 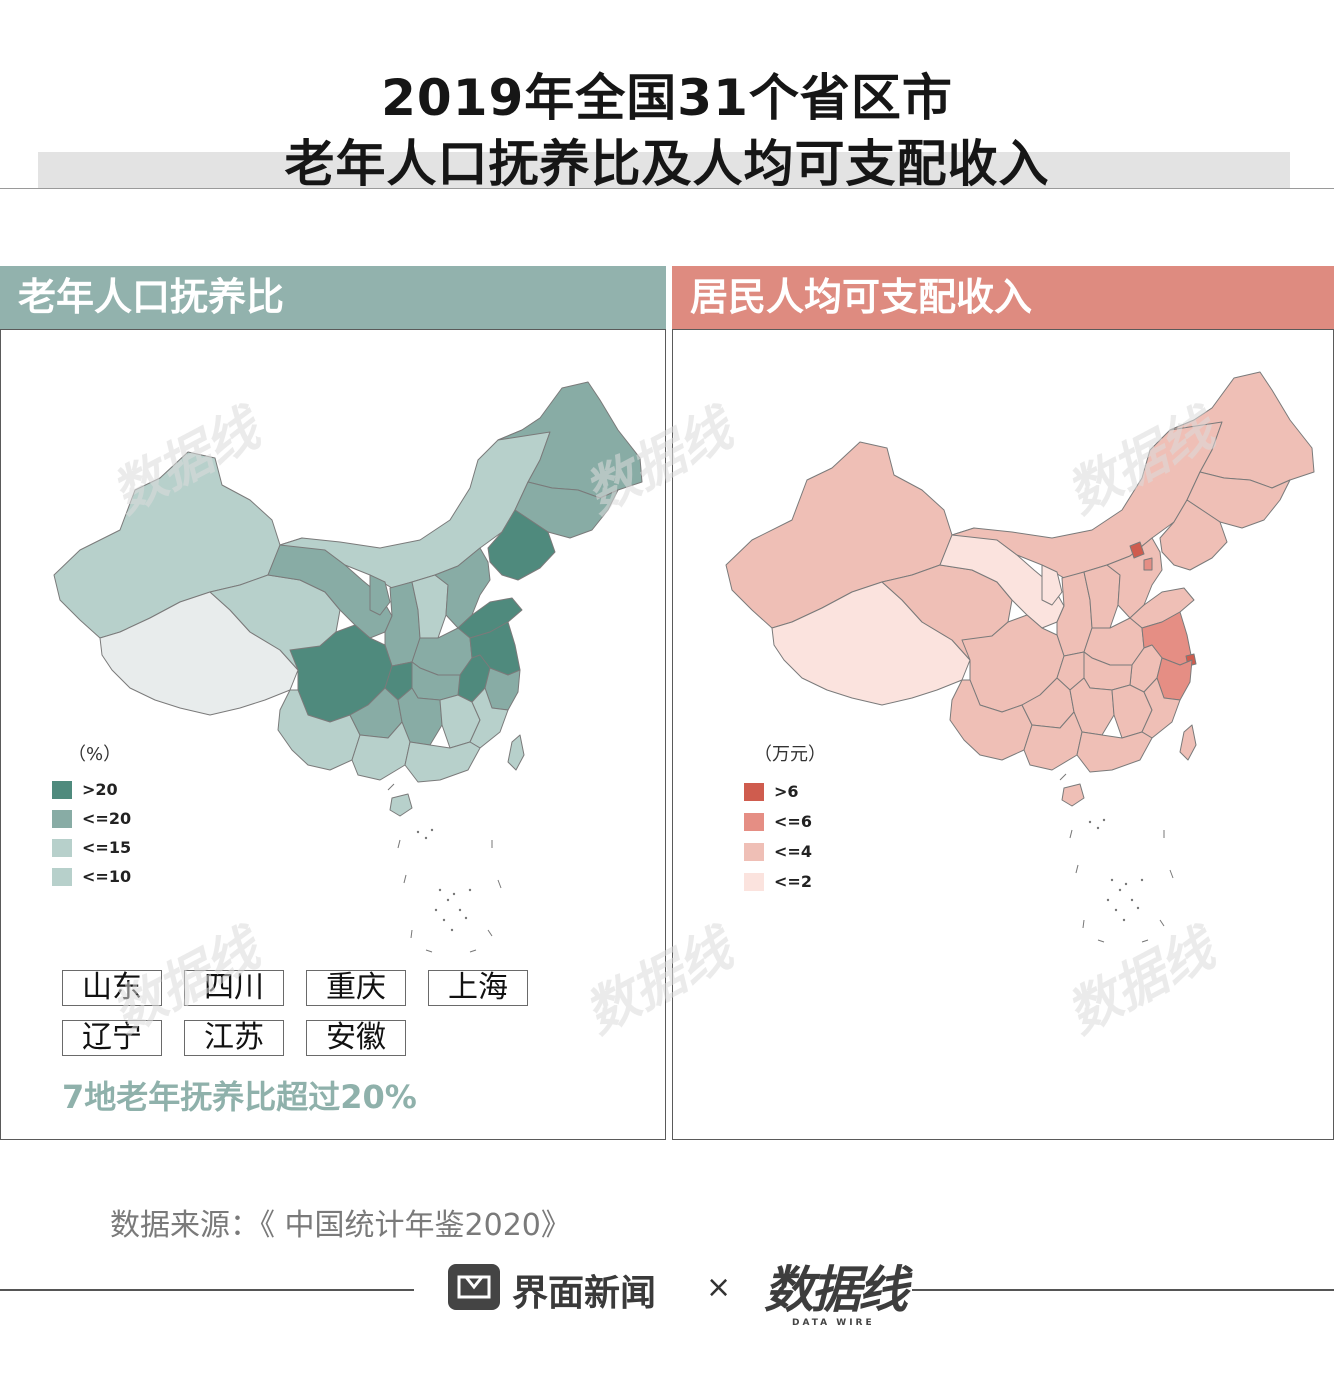 What do you see at coordinates (474, 1287) in the screenshot?
I see `jiemian-logo-icon` at bounding box center [474, 1287].